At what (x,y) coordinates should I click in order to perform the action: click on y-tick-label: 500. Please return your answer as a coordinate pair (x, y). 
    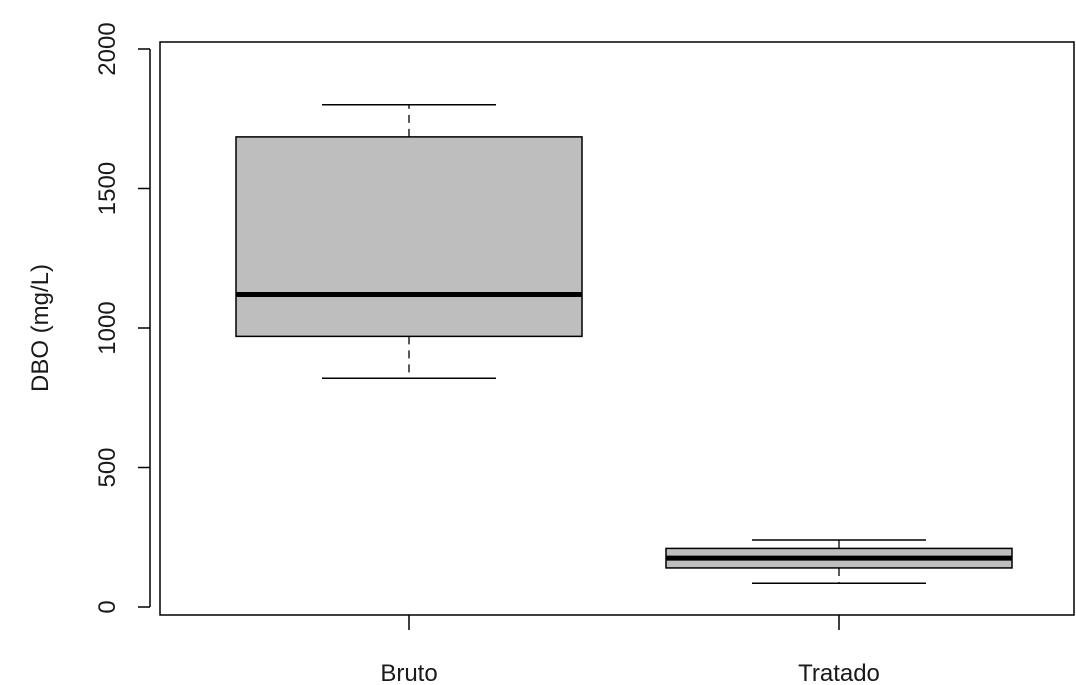
    Looking at the image, I should click on (107, 467).